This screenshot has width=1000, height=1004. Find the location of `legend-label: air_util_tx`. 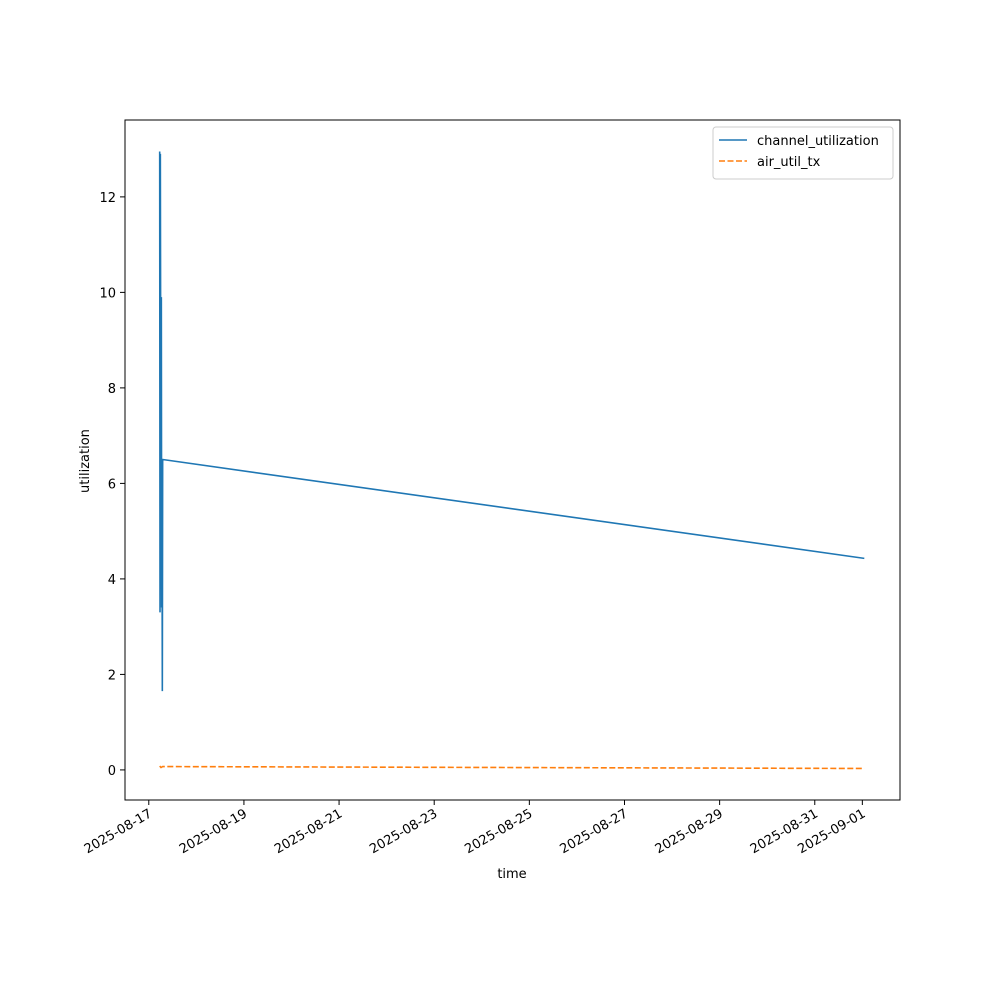

legend-label: air_util_tx is located at coordinates (789, 162).